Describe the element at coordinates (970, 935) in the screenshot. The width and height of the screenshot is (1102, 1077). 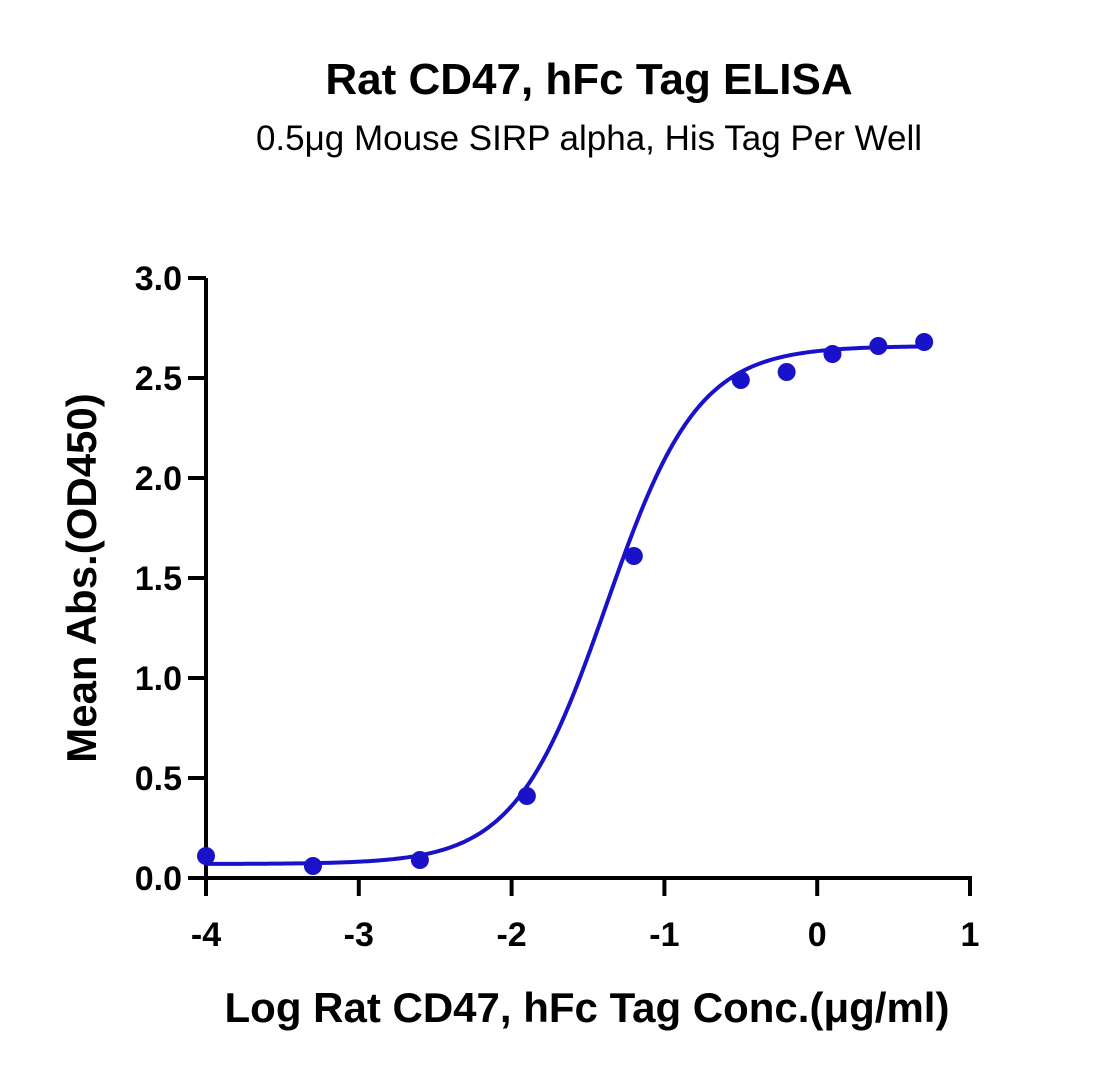
I see `x-tick-label: 1` at that location.